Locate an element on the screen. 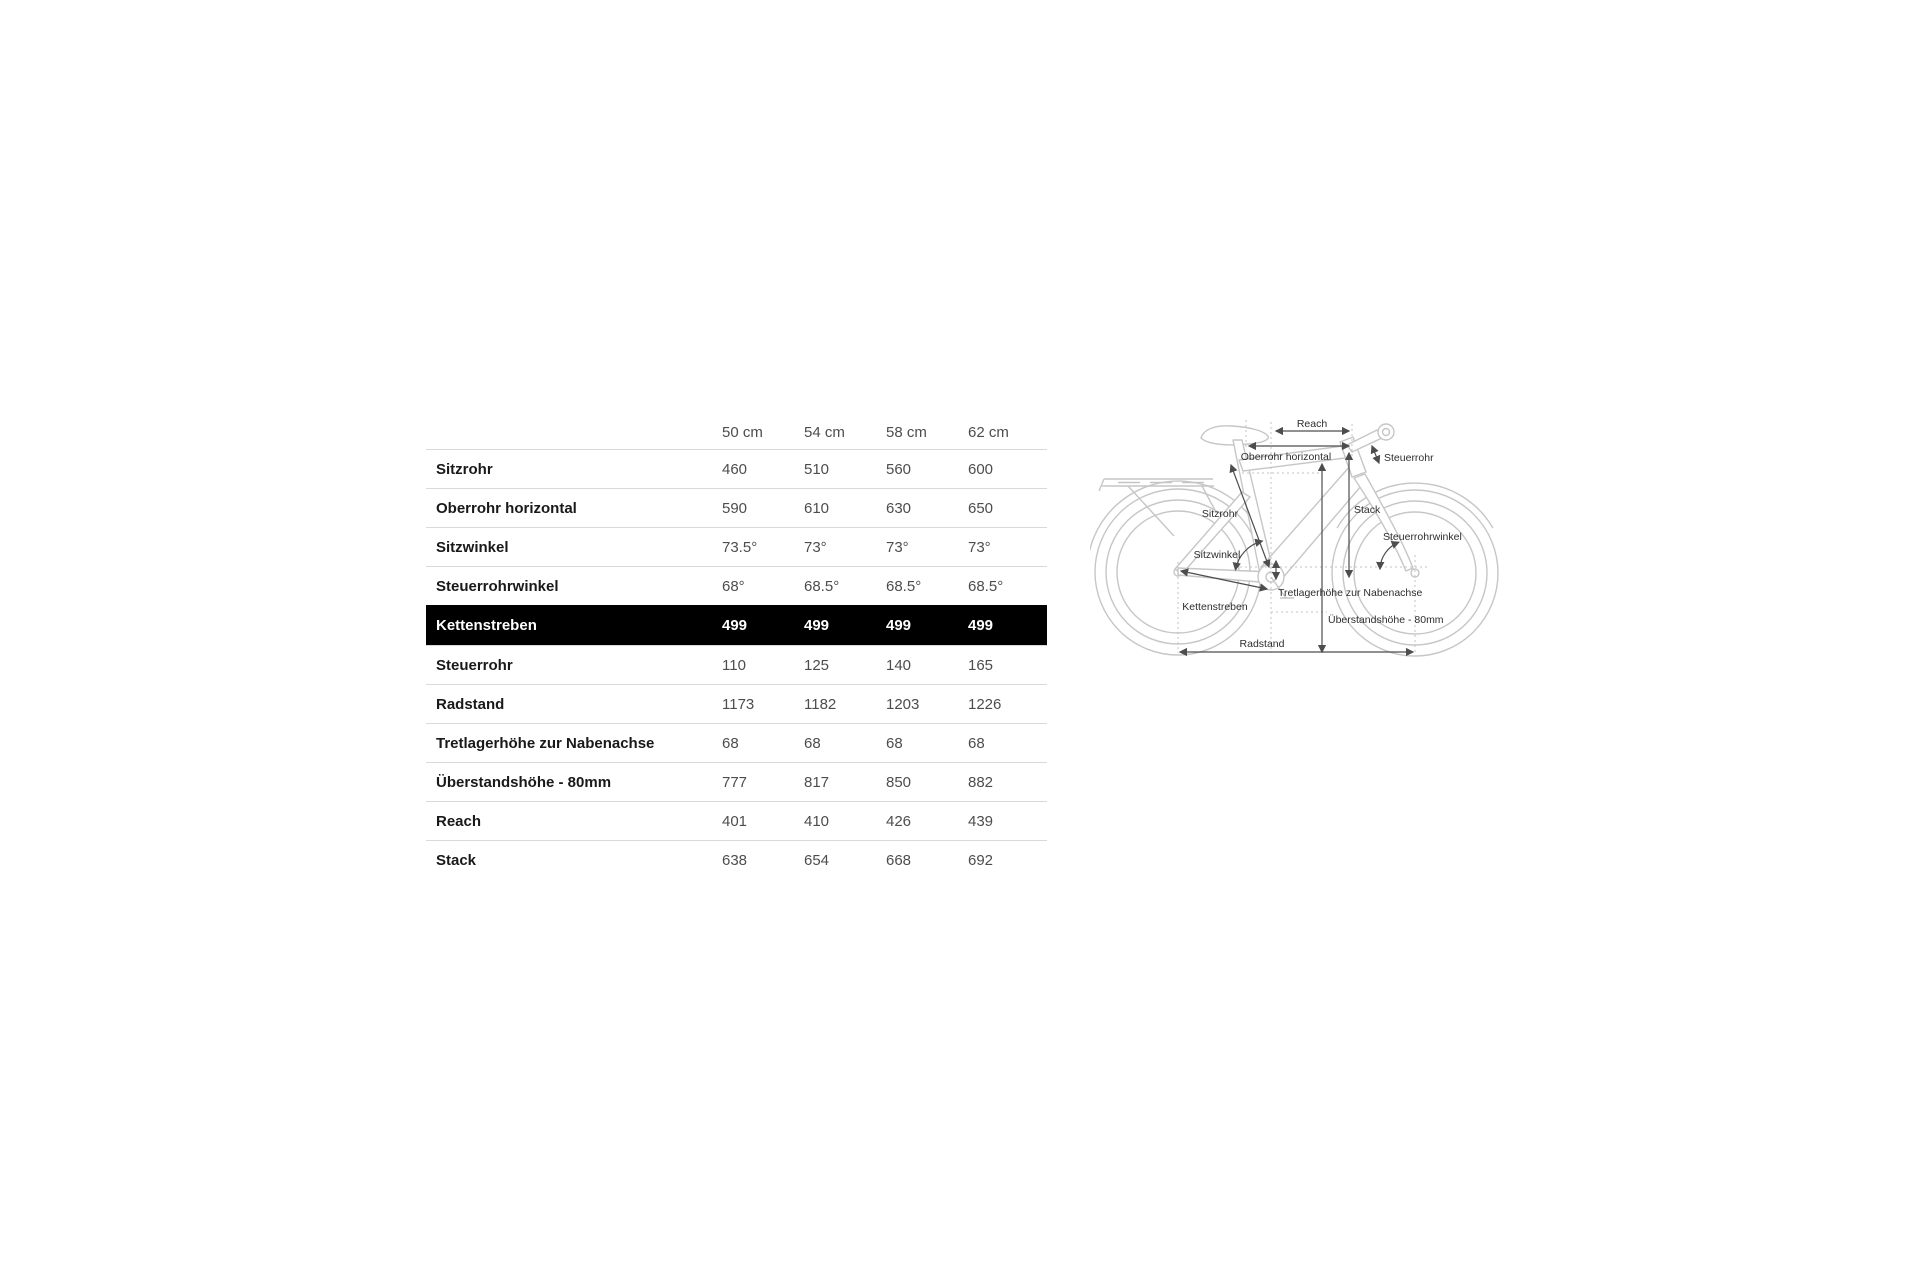 The width and height of the screenshot is (1920, 1280). label-steuerrohrwinkel: Steuerrohrwinkel is located at coordinates (1422, 537).